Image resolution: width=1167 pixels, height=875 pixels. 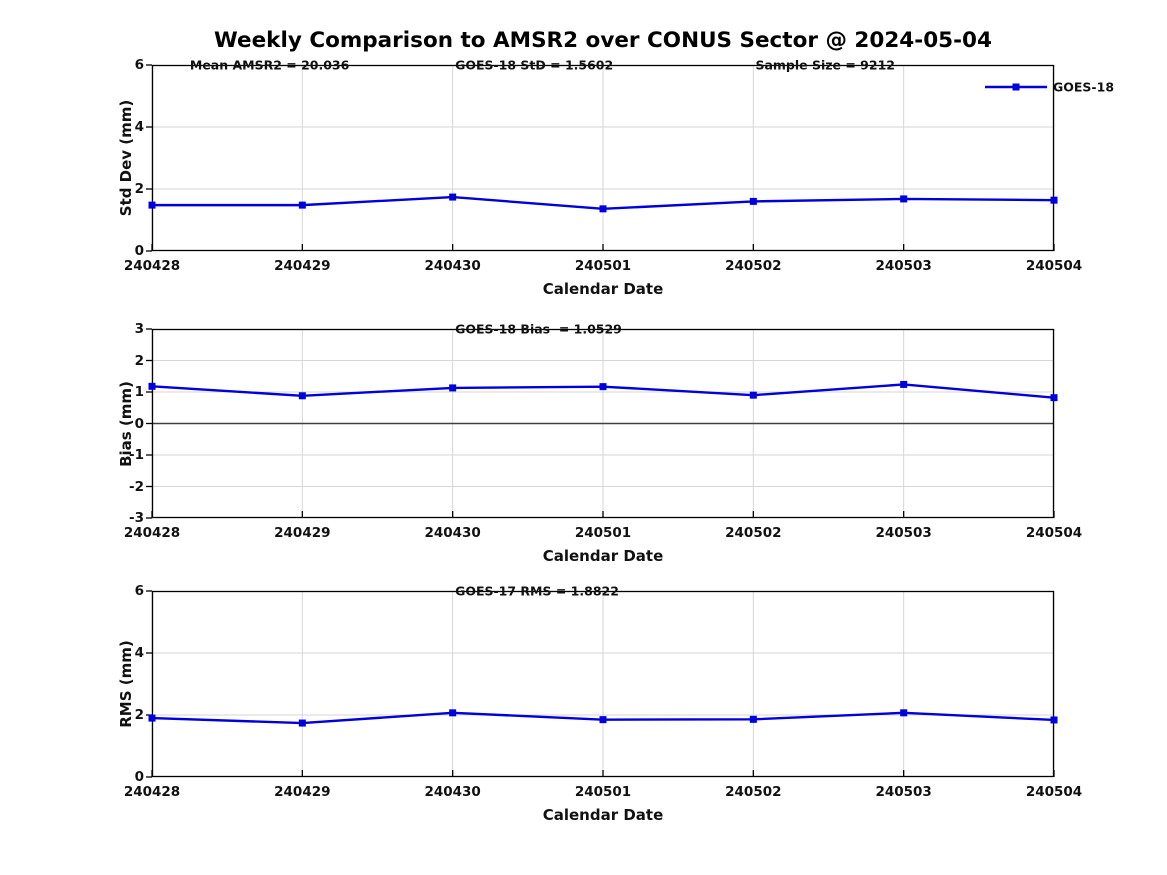 I want to click on y-tick-label: -2, so click(x=136, y=486).